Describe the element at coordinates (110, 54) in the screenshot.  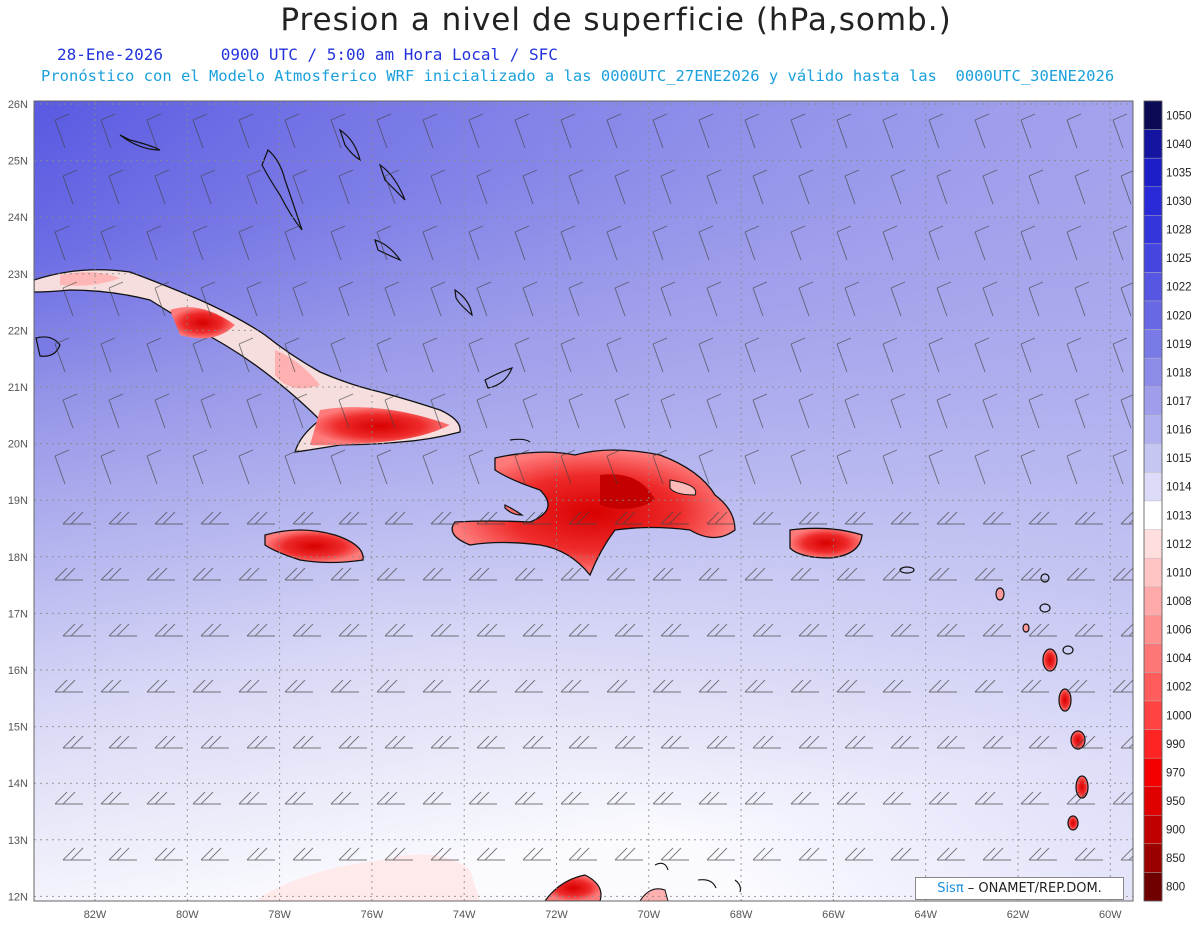
I see `date-label: 28-Ene-2026` at that location.